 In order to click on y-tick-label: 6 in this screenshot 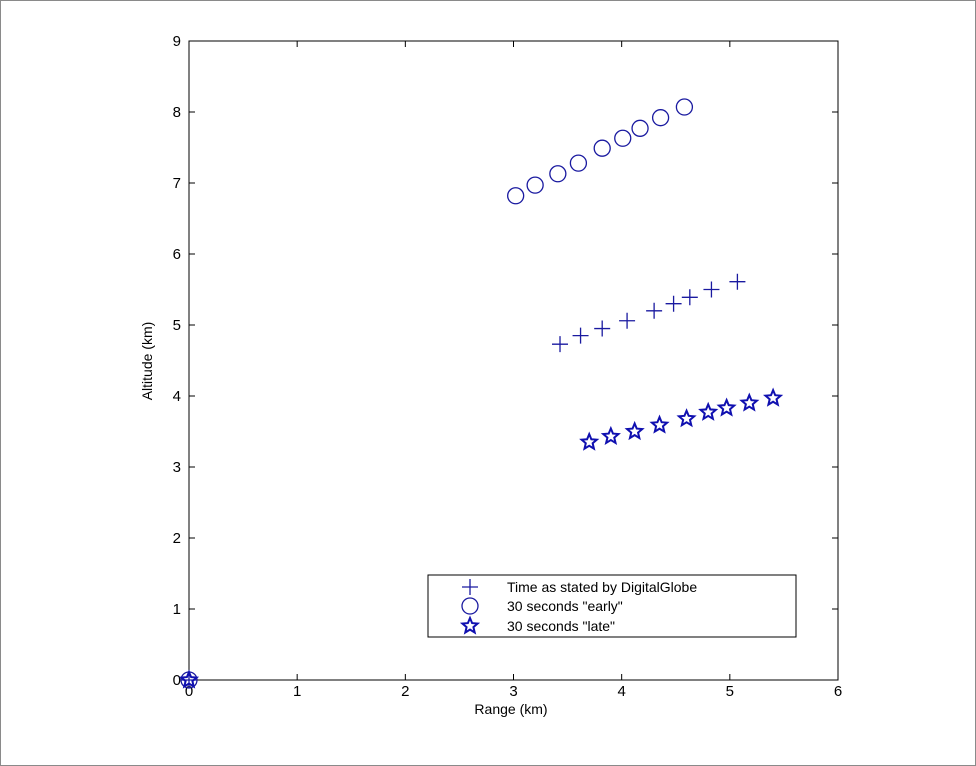, I will do `click(177, 254)`.